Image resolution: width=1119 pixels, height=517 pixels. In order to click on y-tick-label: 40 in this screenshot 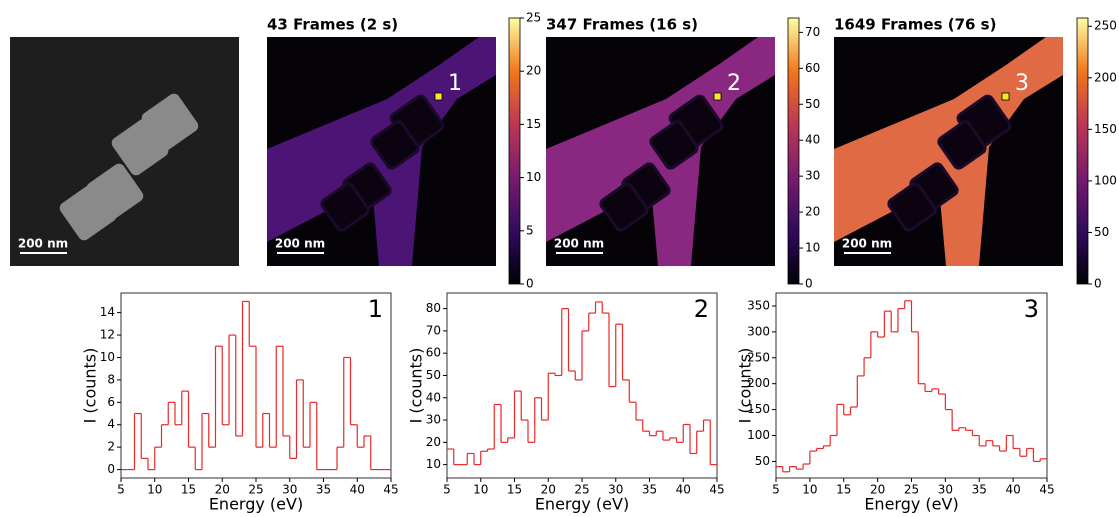, I will do `click(433, 397)`.